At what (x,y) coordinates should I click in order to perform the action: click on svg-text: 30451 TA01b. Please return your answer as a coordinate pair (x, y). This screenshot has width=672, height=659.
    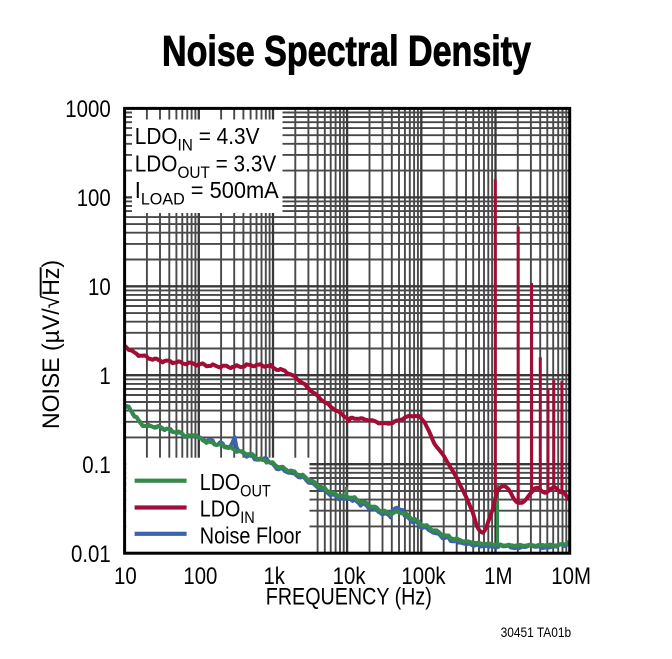
    Looking at the image, I should click on (536, 632).